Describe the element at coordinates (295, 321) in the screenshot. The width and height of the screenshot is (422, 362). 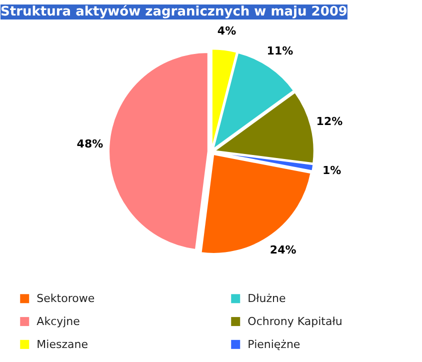
I see `legend-label: Ochrony Kapitału` at that location.